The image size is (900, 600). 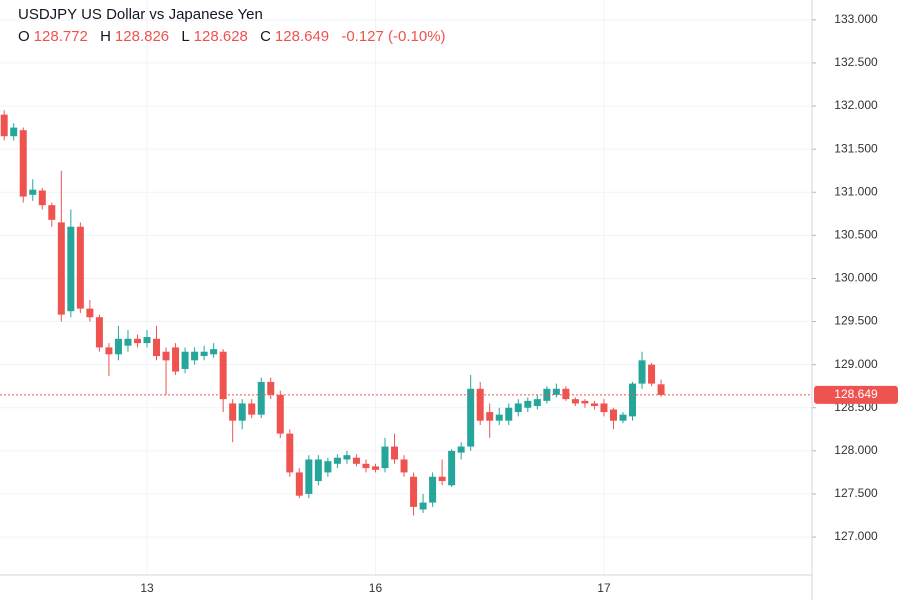 What do you see at coordinates (220, 36) in the screenshot?
I see `low-value: 128.628` at bounding box center [220, 36].